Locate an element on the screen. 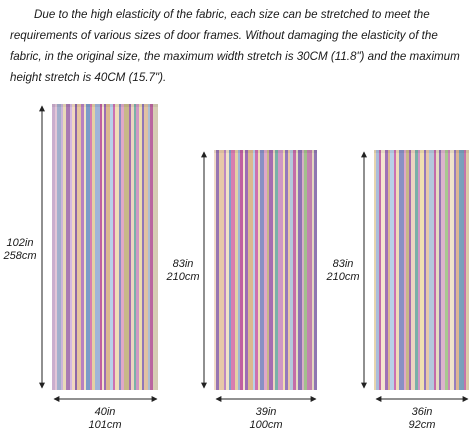 This screenshot has height=432, width=476. curtain-panel-large is located at coordinates (105, 247).